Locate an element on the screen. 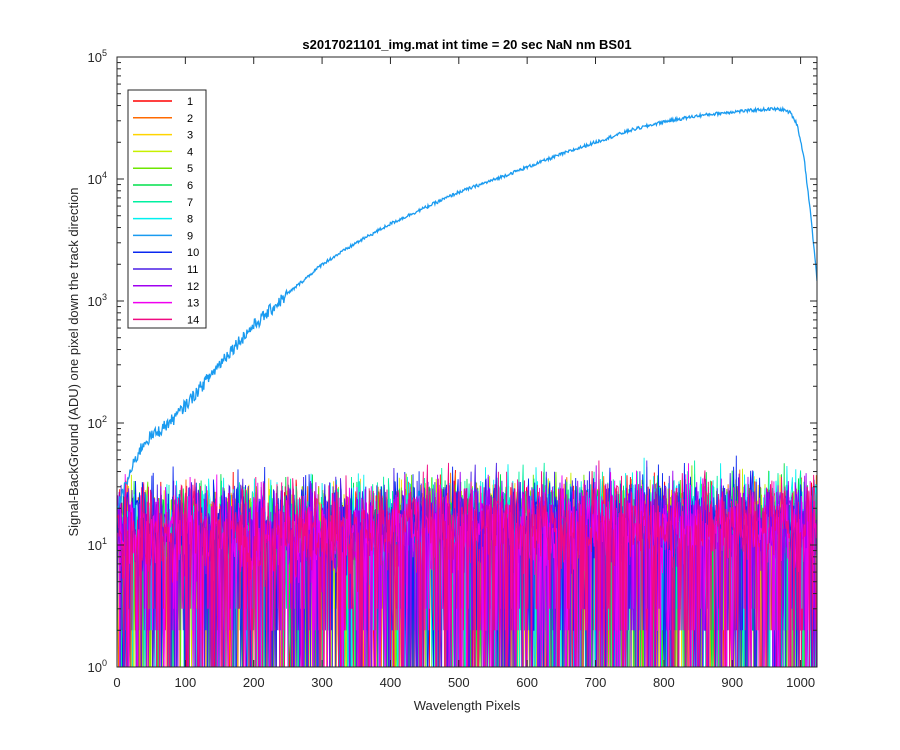 Image resolution: width=900 pixels, height=750 pixels. y-tick-label: 10⁰ is located at coordinates (97, 666).